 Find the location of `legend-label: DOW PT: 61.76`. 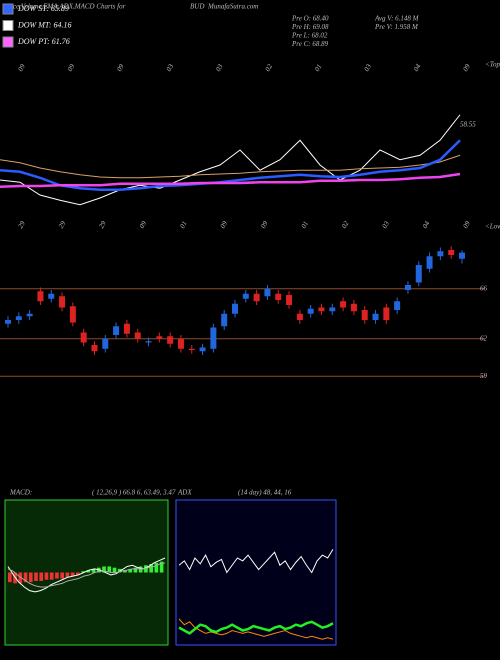

legend-label: DOW PT: 61.76 is located at coordinates (43, 41).